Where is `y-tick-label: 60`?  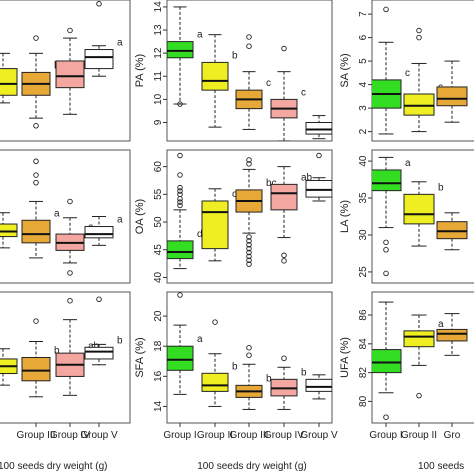
y-tick-label: 60 is located at coordinates (158, 167).